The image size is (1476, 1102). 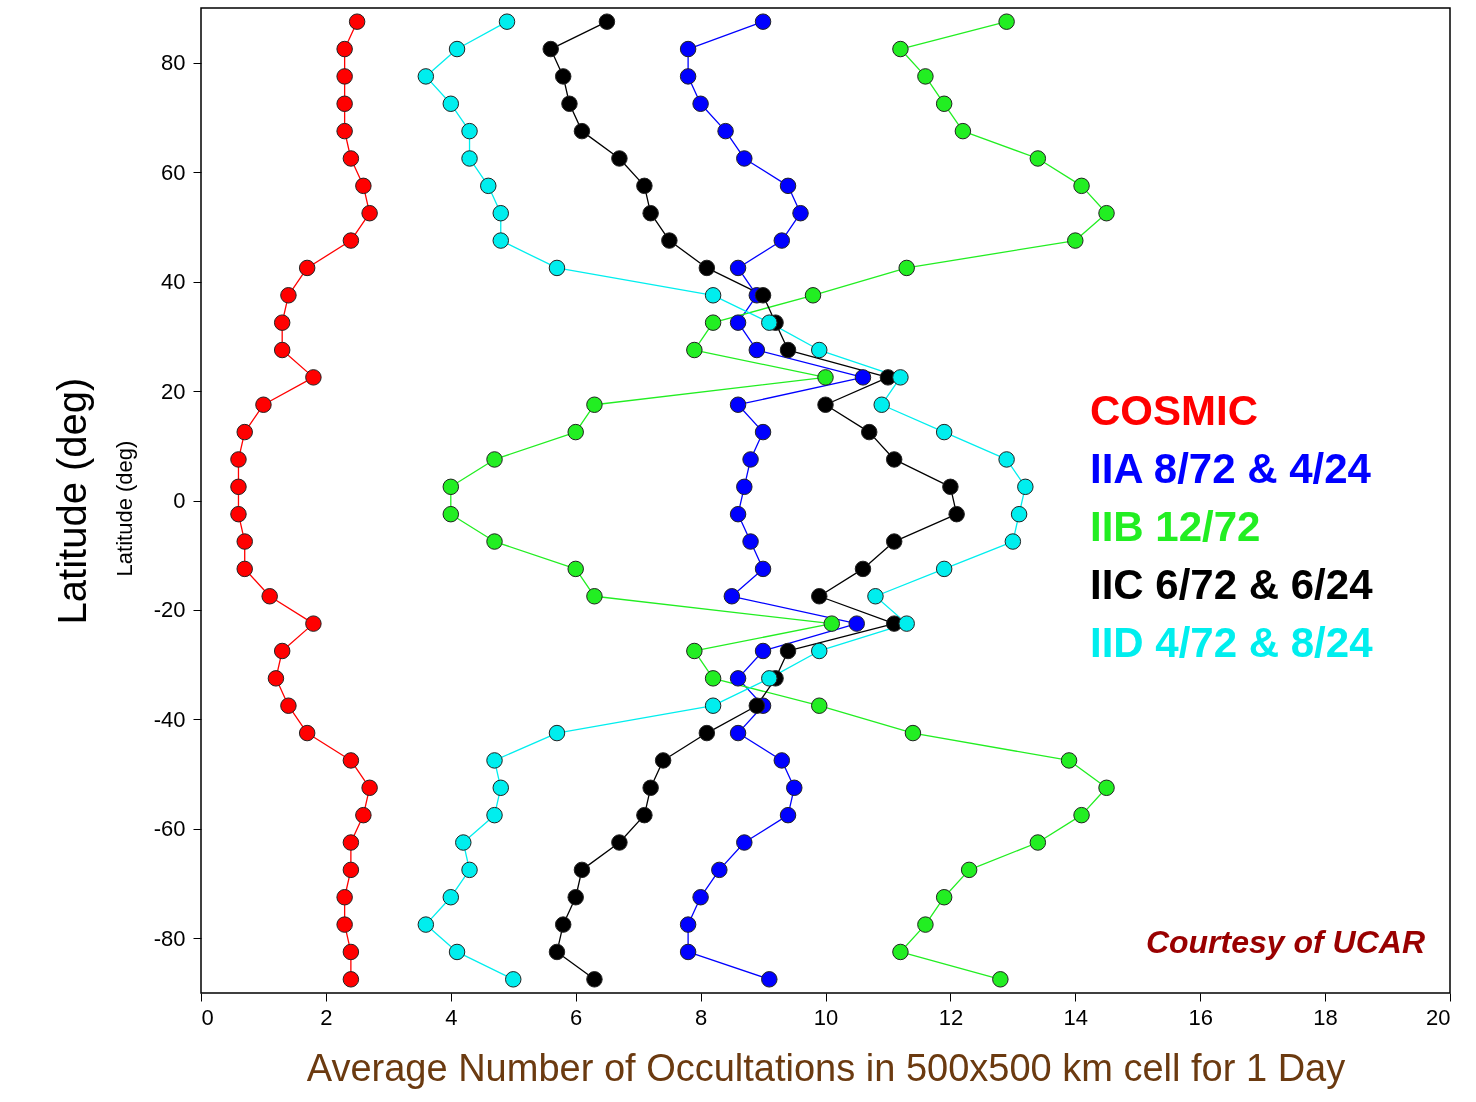 I want to click on y-tick-label: -20, so click(x=169, y=610).